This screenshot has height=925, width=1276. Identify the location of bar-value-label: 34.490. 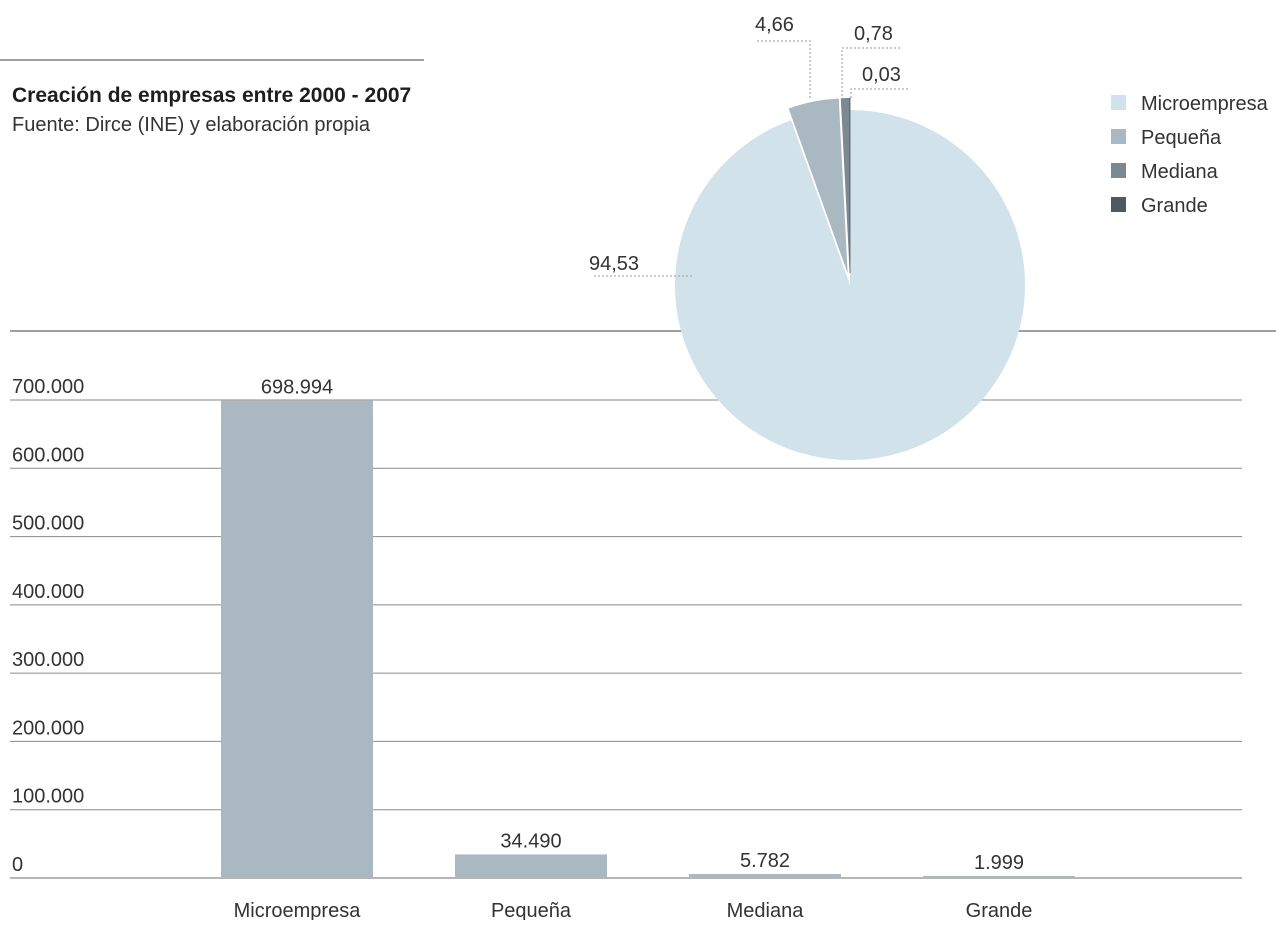
(530, 841).